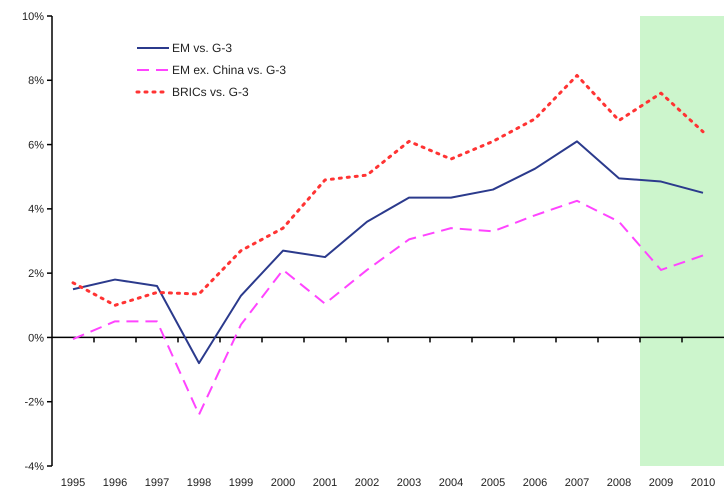  What do you see at coordinates (535, 483) in the screenshot?
I see `x-tick-label: 2006` at bounding box center [535, 483].